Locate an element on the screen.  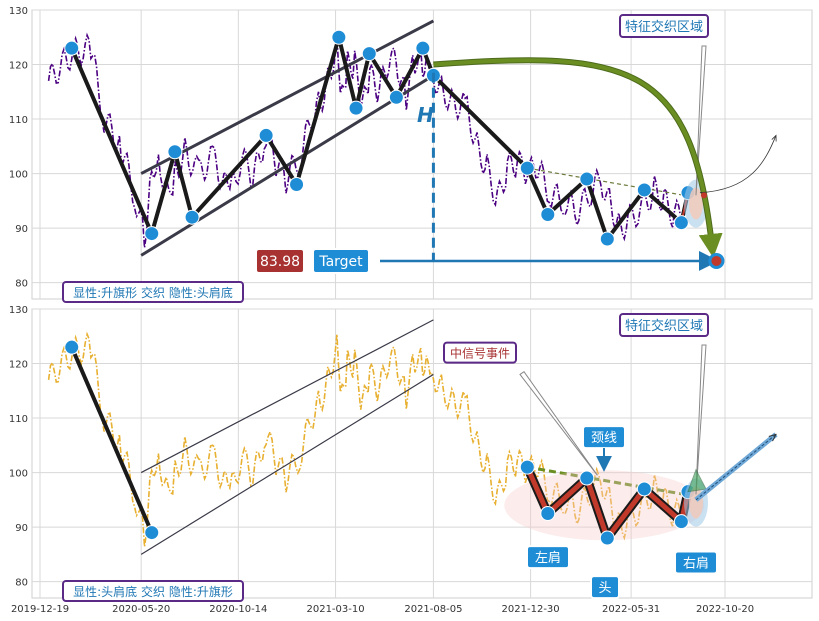
x-tick-label: 2020-05-20 is located at coordinates (141, 609).